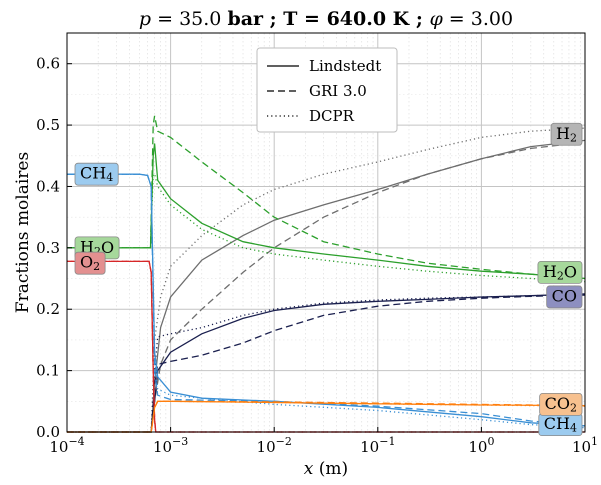 Image resolution: width=601 pixels, height=485 pixels. Describe the element at coordinates (48, 186) in the screenshot. I see `y-tick-label: 0.4` at that location.